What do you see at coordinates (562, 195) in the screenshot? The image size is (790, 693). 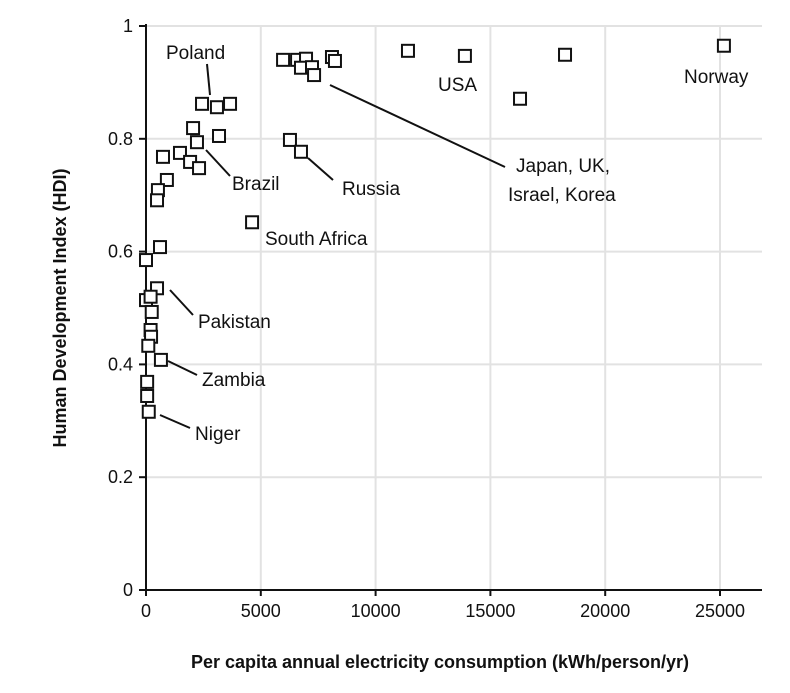 I see `annotation-label: Israel, Korea` at bounding box center [562, 195].